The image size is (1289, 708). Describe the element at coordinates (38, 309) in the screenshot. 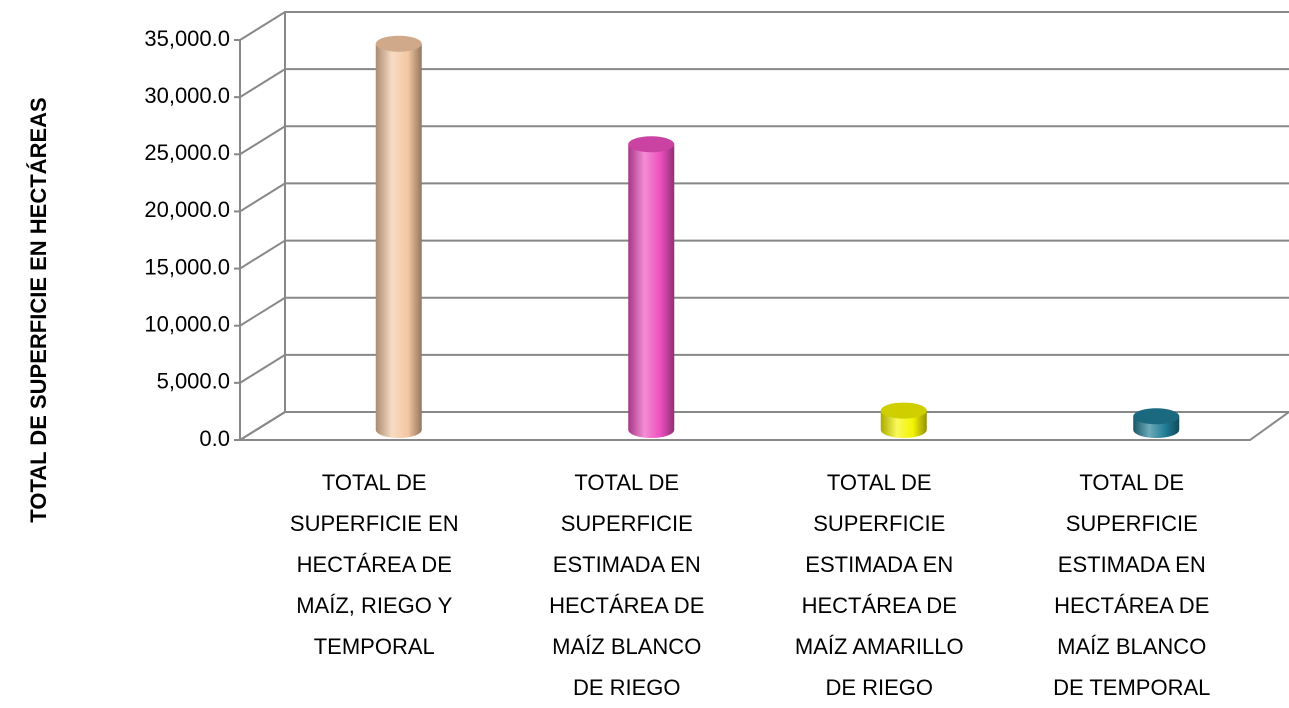

I see `y-axis-title: TOTAL DE SUPERFICIE EN HECTÁREAS` at that location.